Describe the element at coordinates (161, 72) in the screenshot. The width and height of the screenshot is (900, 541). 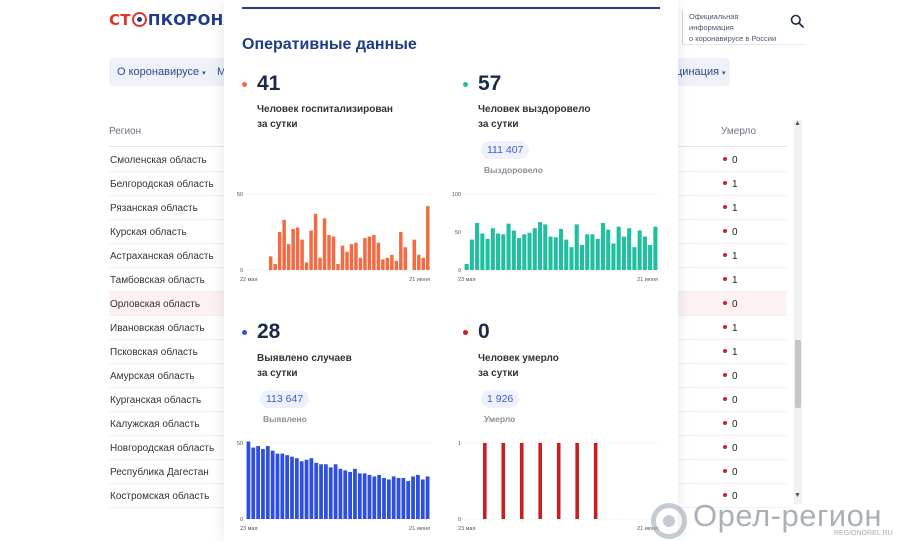
I see `nav-about-covid: О коронавирусе ▾` at that location.